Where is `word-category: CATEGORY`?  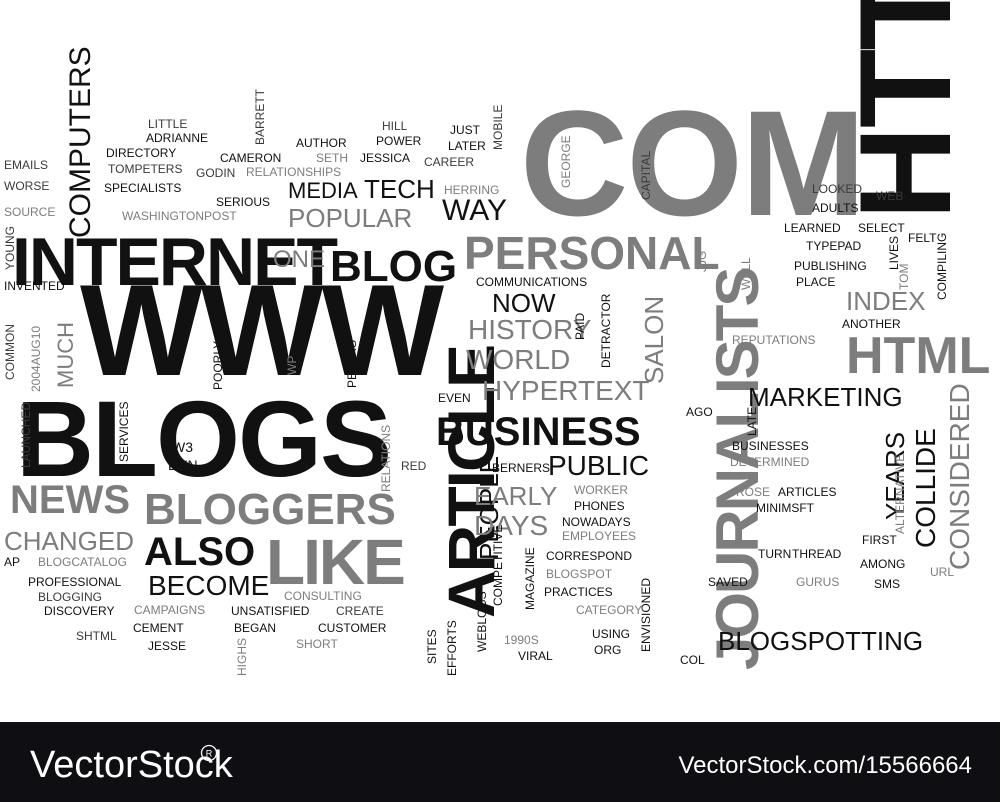 word-category: CATEGORY is located at coordinates (609, 610).